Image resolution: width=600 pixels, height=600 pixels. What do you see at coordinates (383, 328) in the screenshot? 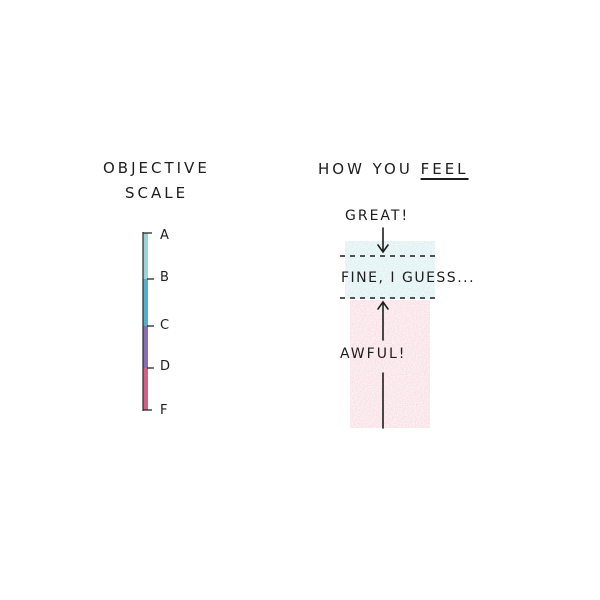
I see `feeling-arrows` at bounding box center [383, 328].